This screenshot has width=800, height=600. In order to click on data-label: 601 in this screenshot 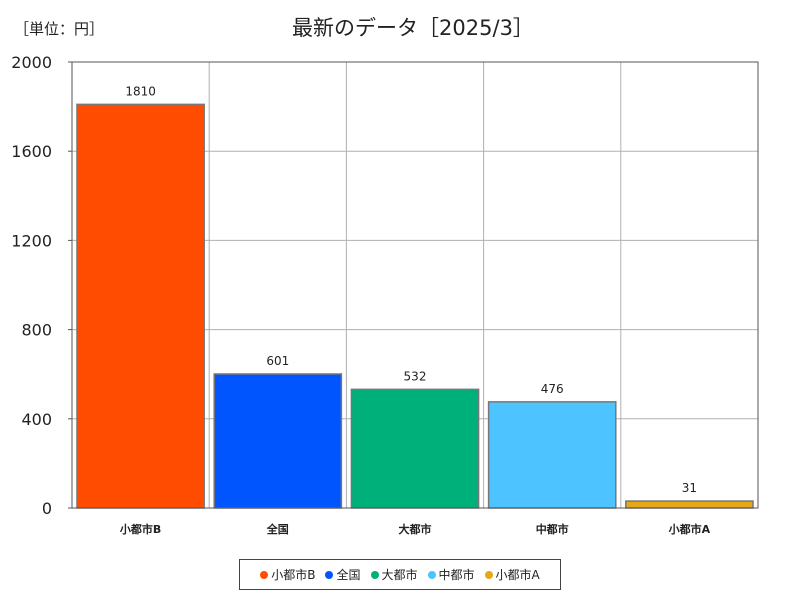, I will do `click(277, 361)`.